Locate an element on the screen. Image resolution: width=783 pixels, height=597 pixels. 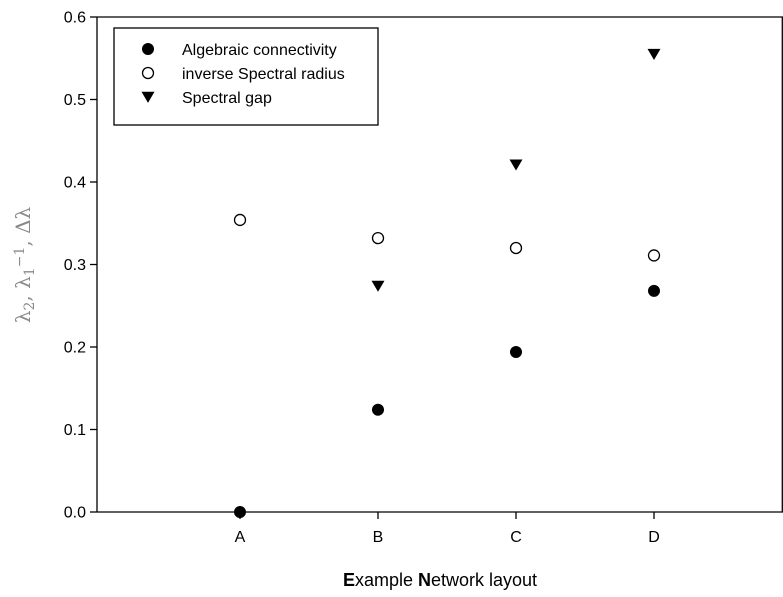
y-axis-label: λ2, λ1−1, Δλ is located at coordinates (24, 264).